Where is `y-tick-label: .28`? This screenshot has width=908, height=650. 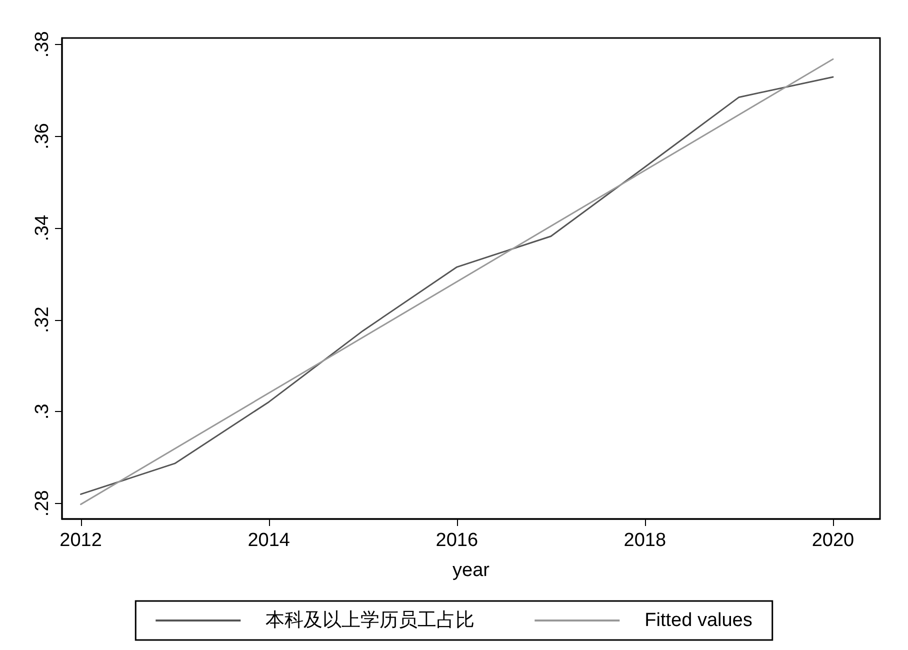 y-tick-label: .28 is located at coordinates (42, 503).